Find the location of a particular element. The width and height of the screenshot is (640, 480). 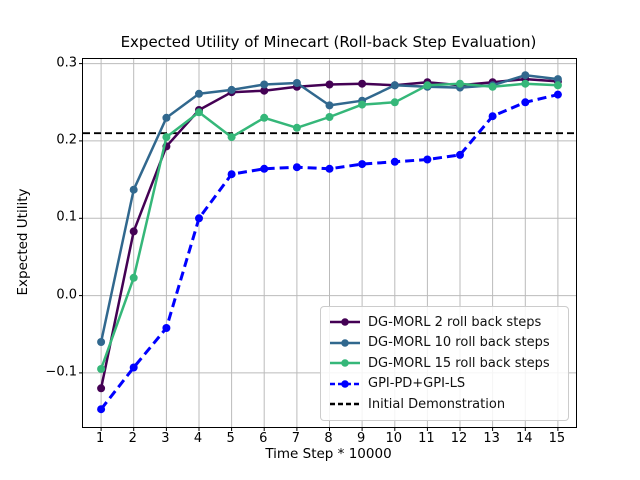

legend-label: DG-MORL 10 roll back steps is located at coordinates (459, 343).